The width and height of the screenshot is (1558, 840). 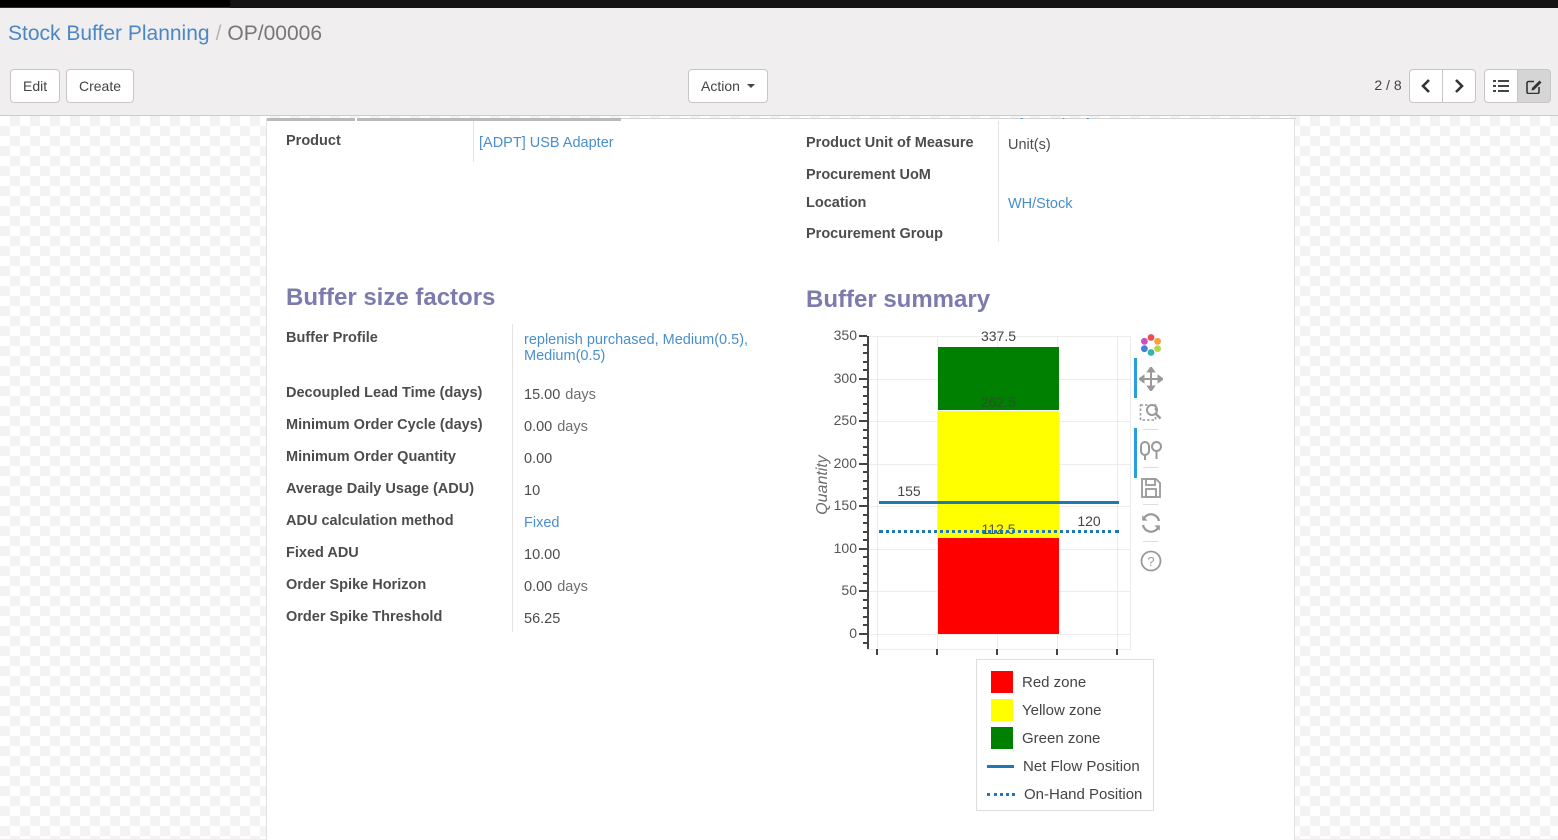 What do you see at coordinates (1534, 86) in the screenshot?
I see `form-view-button` at bounding box center [1534, 86].